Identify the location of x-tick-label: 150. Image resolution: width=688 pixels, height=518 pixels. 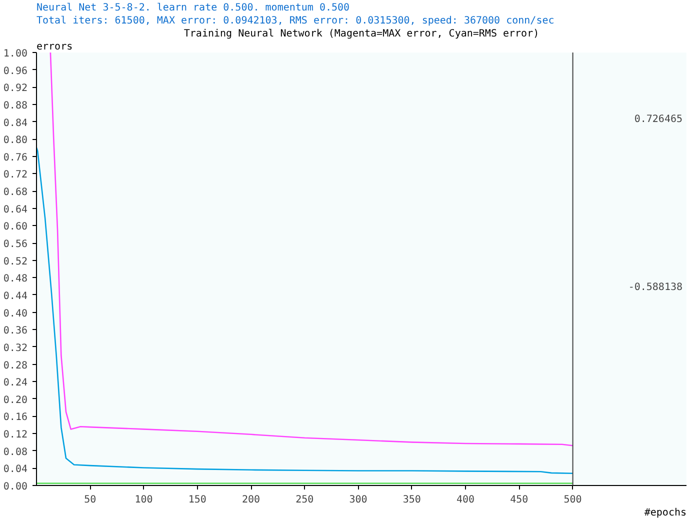
(197, 500).